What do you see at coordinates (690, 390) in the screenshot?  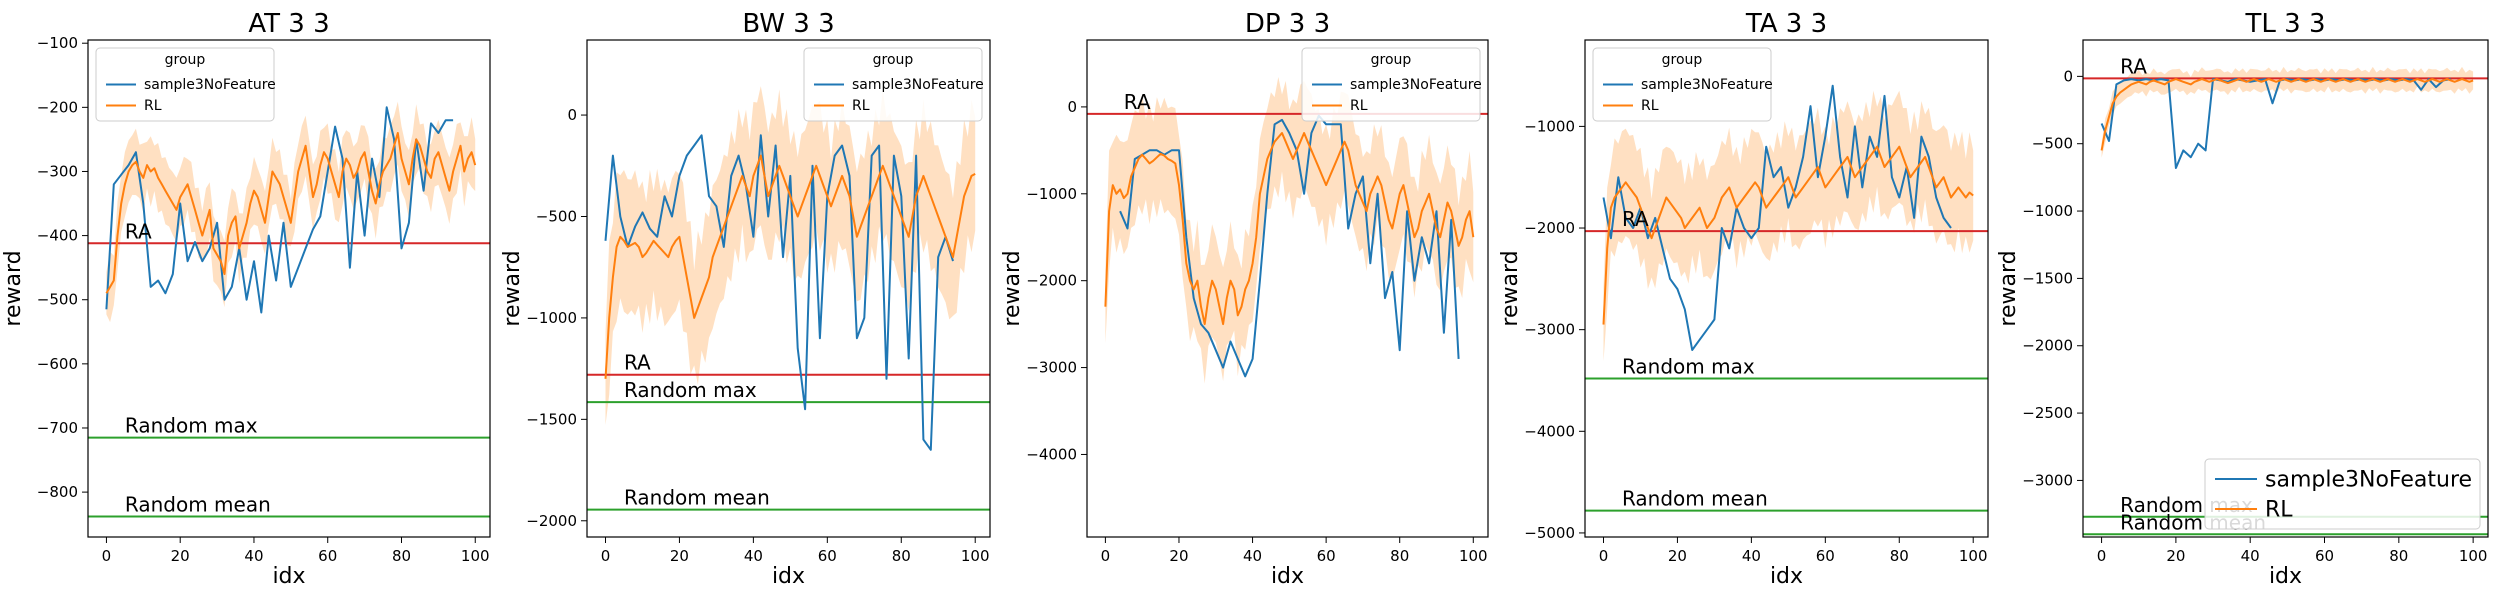 I see `reference-label-1: Random max` at bounding box center [690, 390].